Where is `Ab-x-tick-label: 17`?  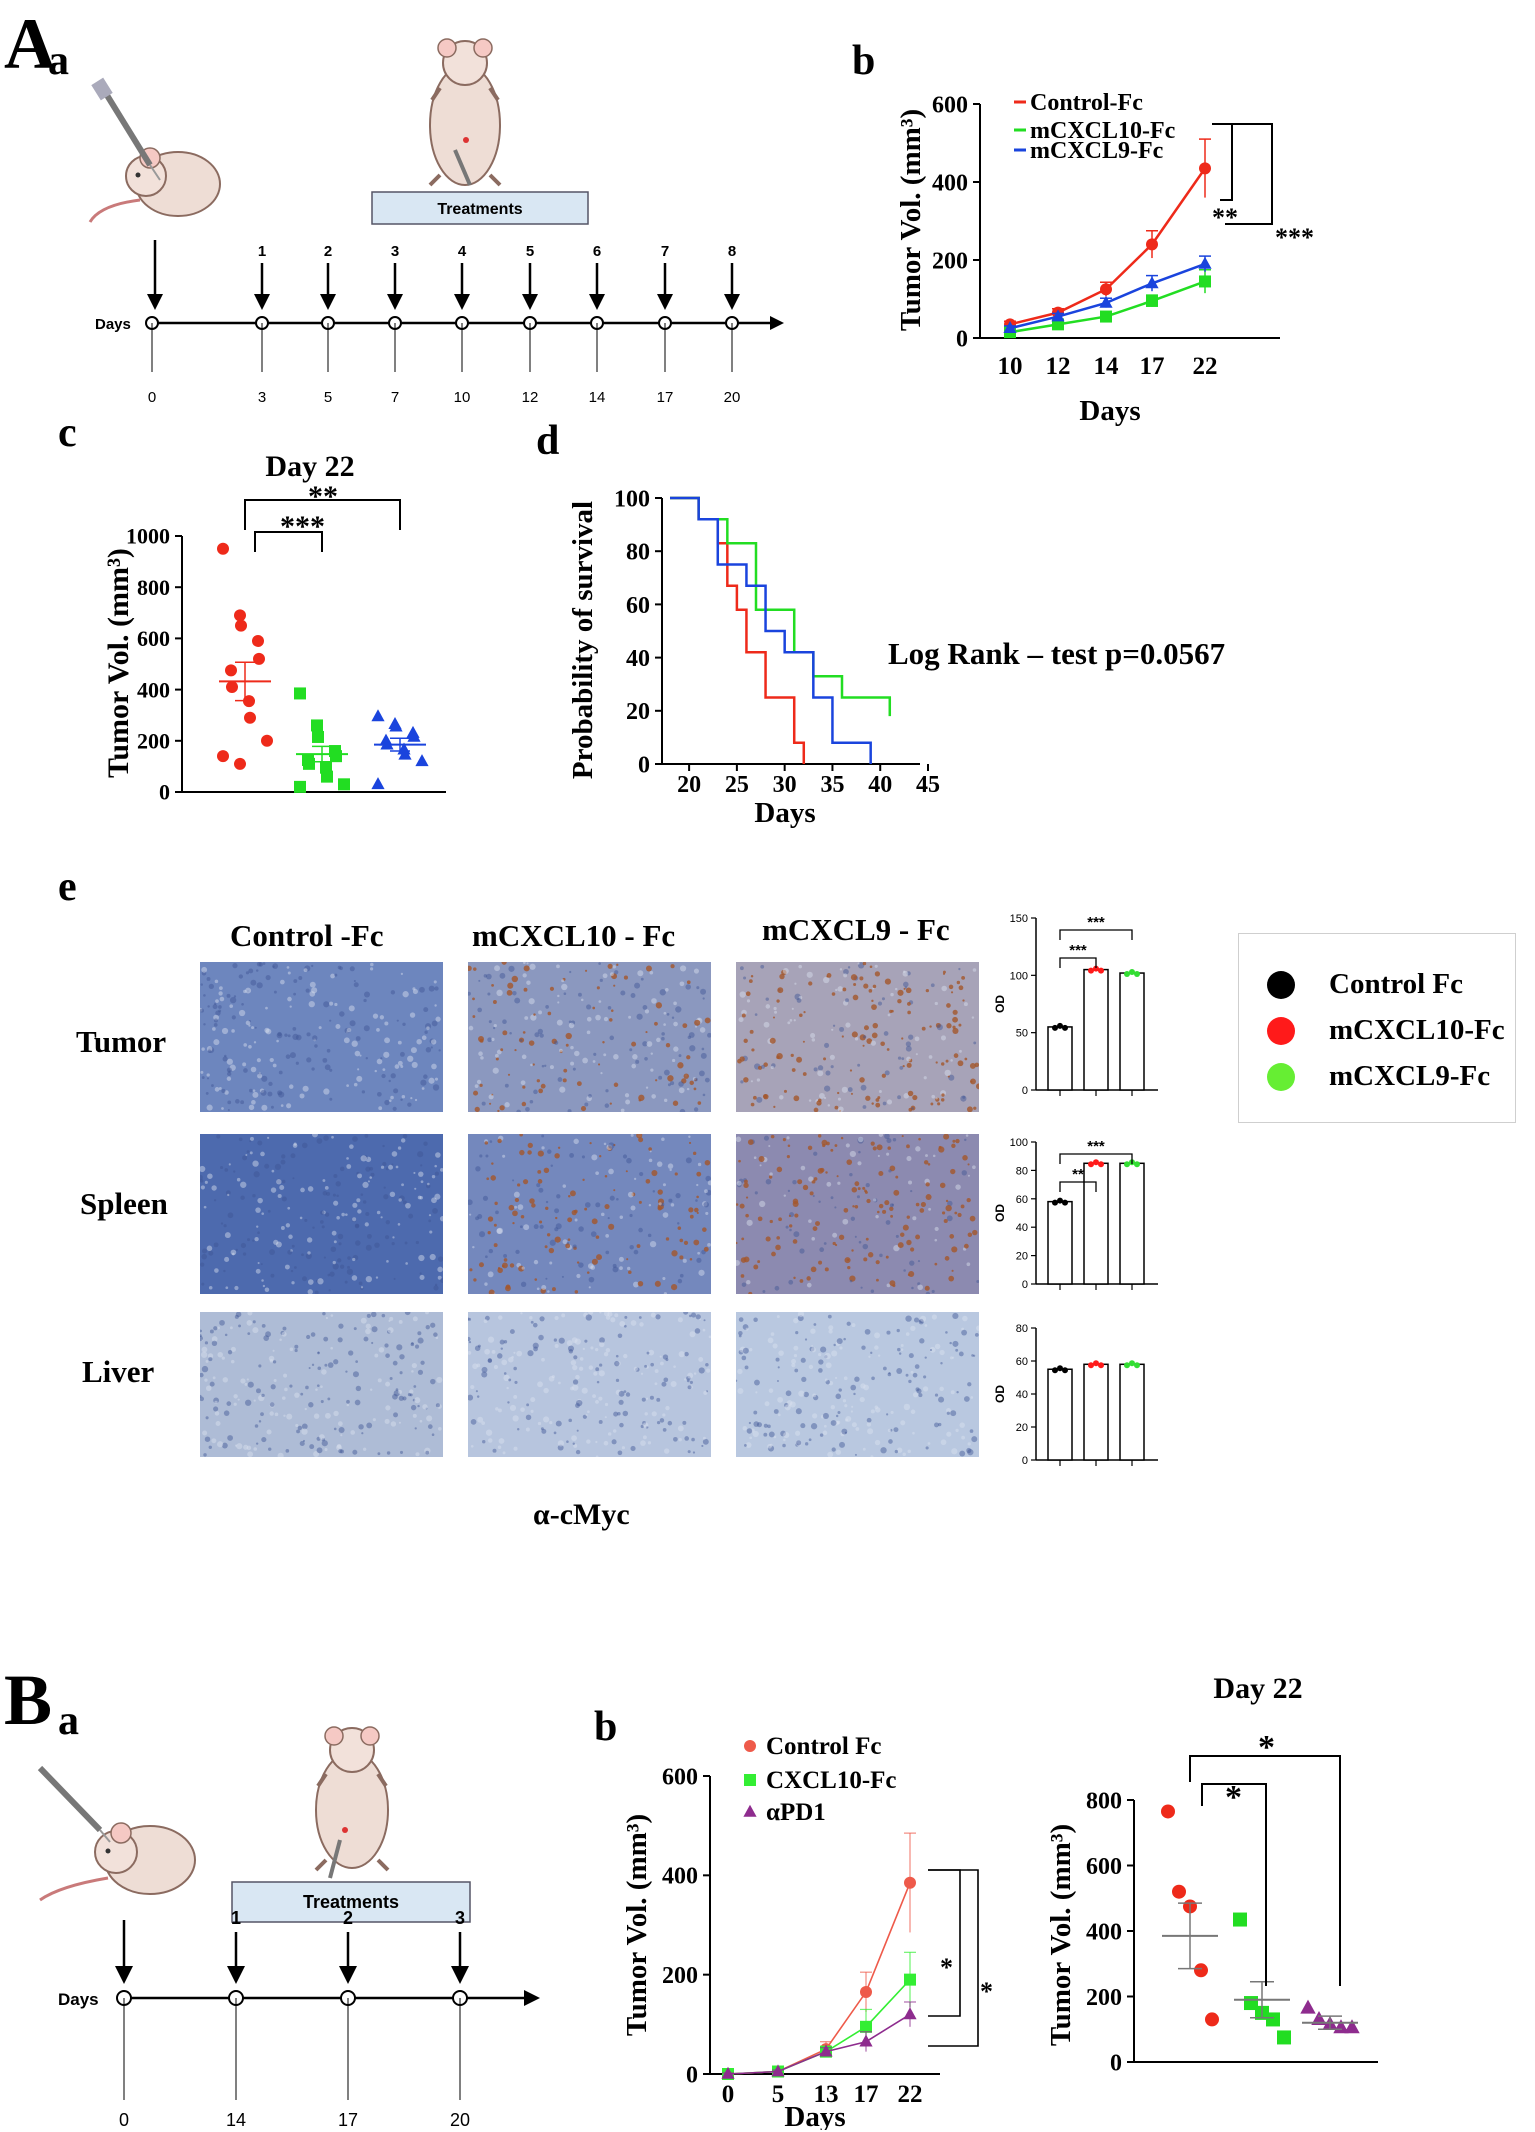 Ab-x-tick-label: 17 is located at coordinates (1152, 366).